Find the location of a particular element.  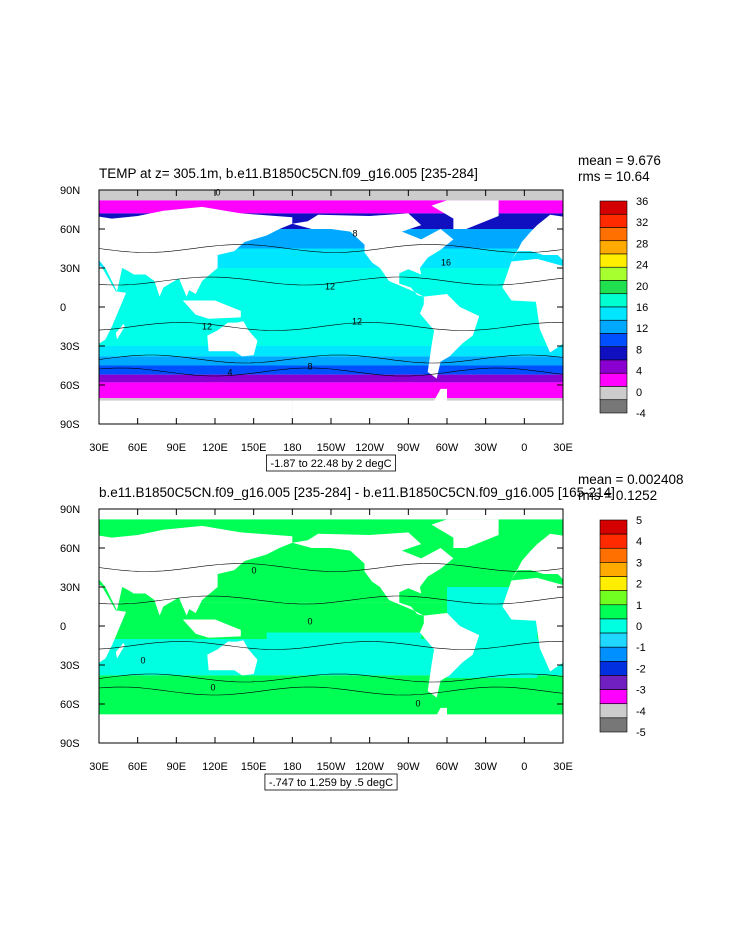

colorbar-label: 28 is located at coordinates (642, 244).